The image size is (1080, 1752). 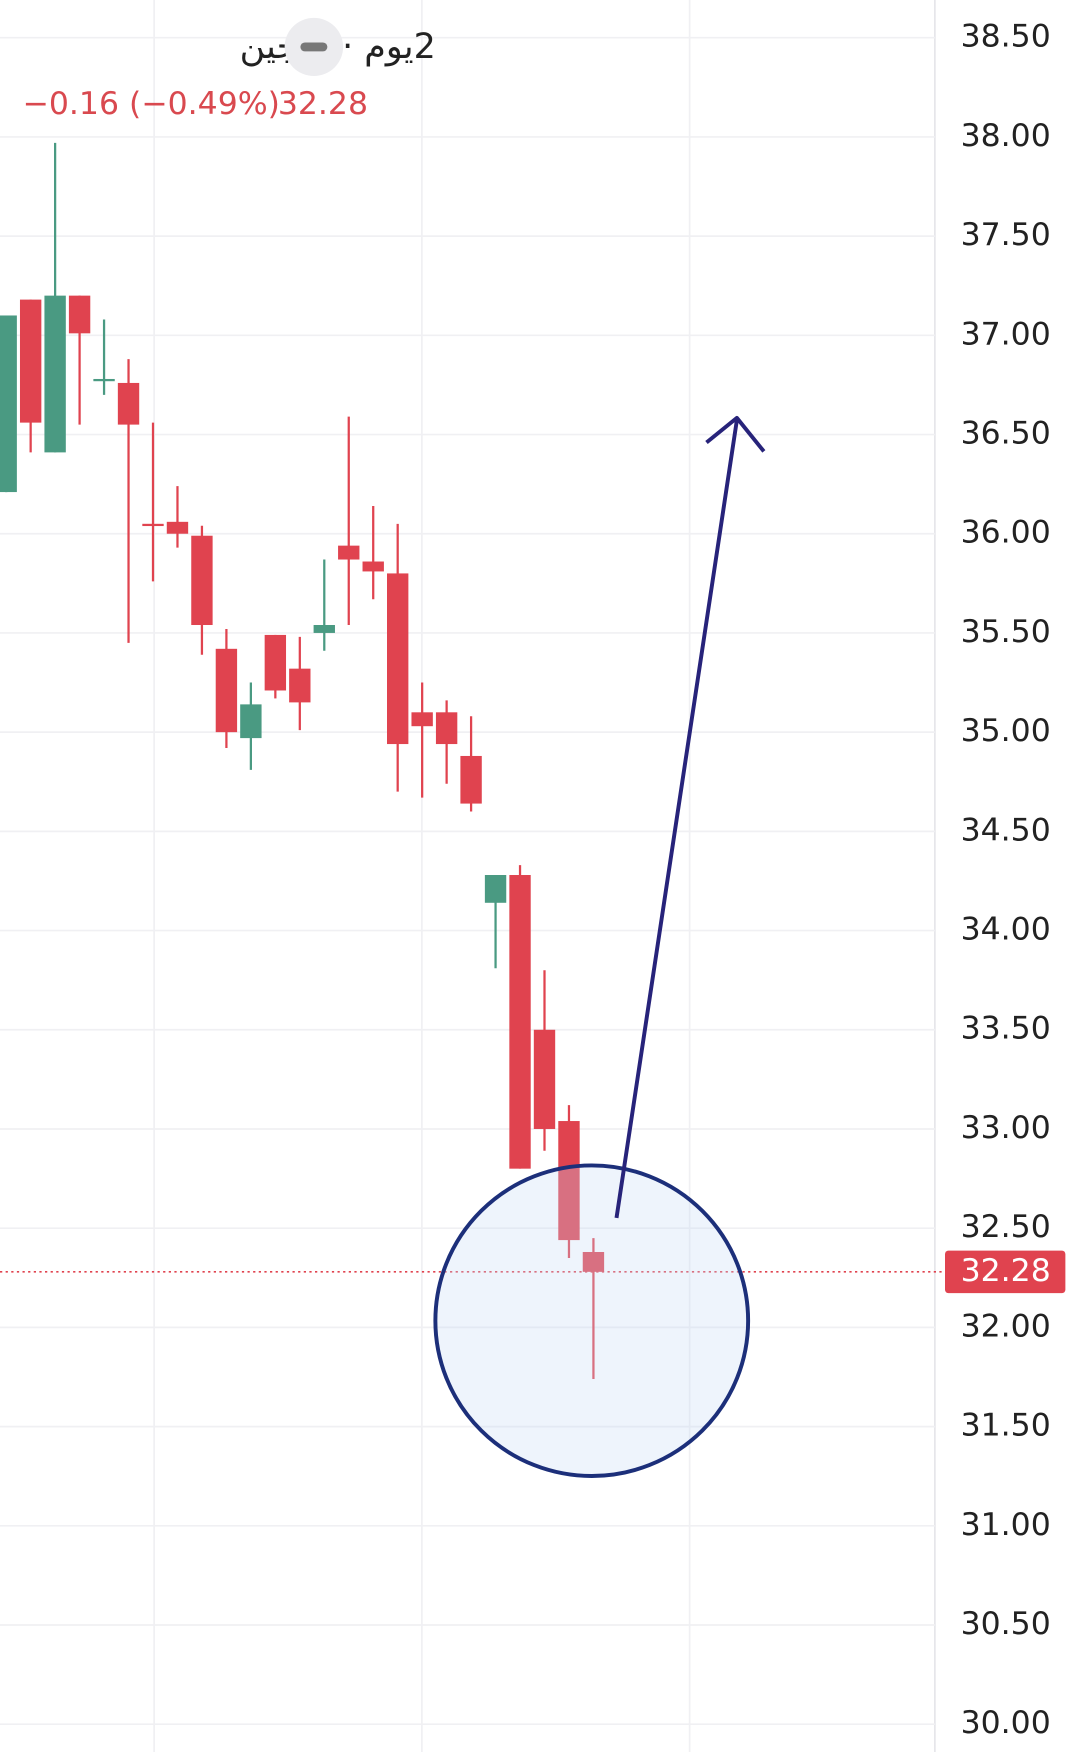 What do you see at coordinates (1006, 830) in the screenshot?
I see `y-tick-label: 34.50` at bounding box center [1006, 830].